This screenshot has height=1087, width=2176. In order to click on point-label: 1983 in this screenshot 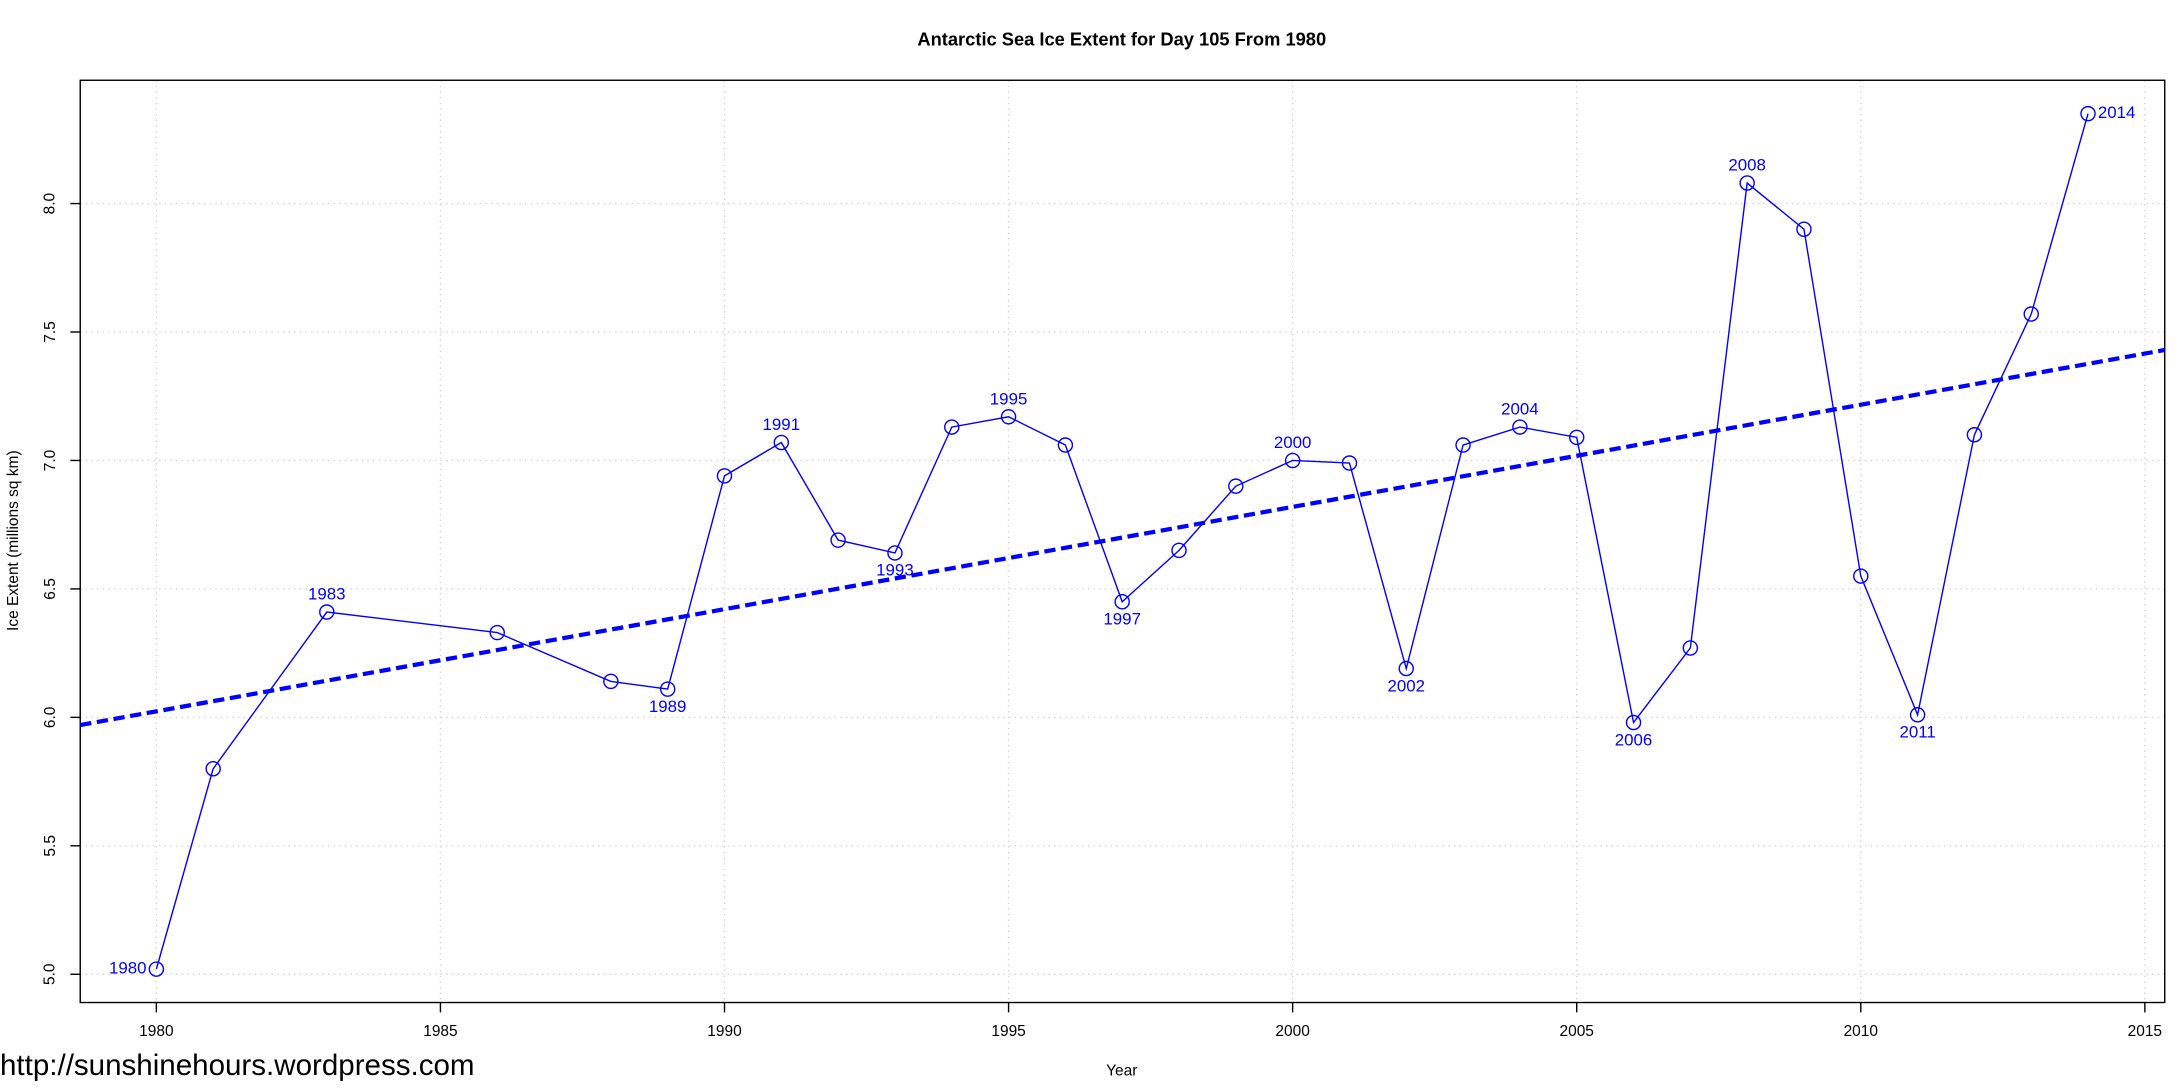, I will do `click(327, 594)`.